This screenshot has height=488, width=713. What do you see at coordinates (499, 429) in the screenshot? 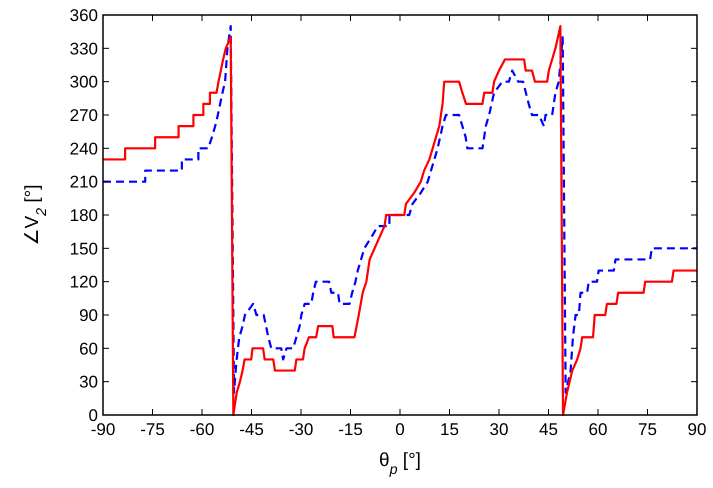
I see `x-tick-label: 30` at bounding box center [499, 429].